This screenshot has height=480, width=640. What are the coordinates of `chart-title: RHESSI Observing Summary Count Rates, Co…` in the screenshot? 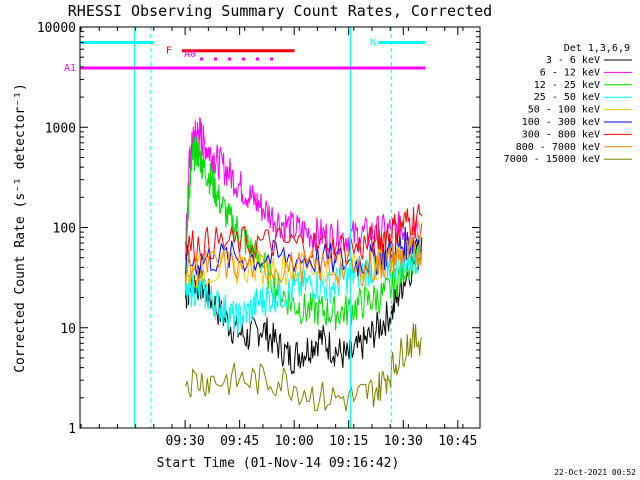 It's located at (280, 11).